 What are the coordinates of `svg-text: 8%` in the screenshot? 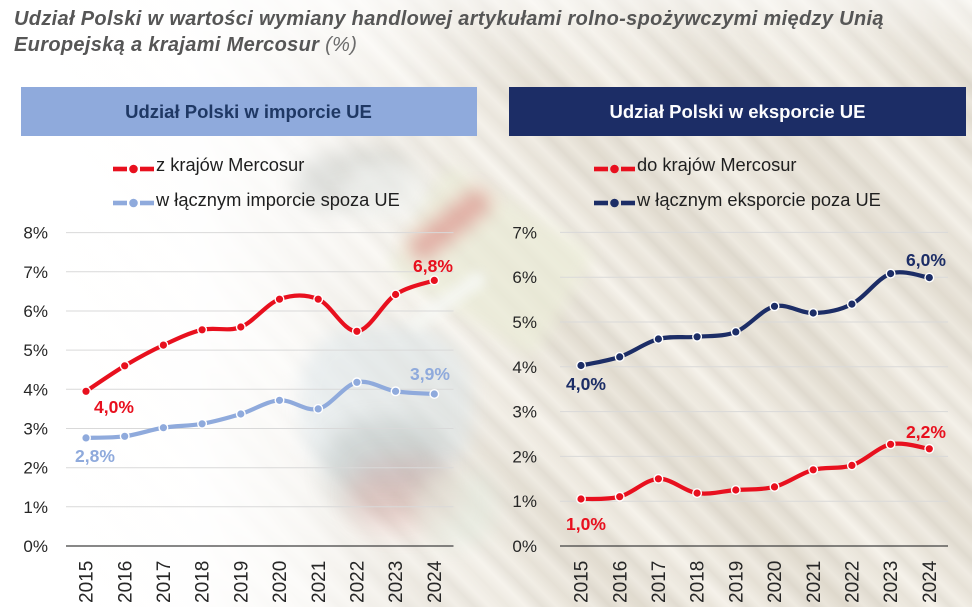 It's located at (35, 233).